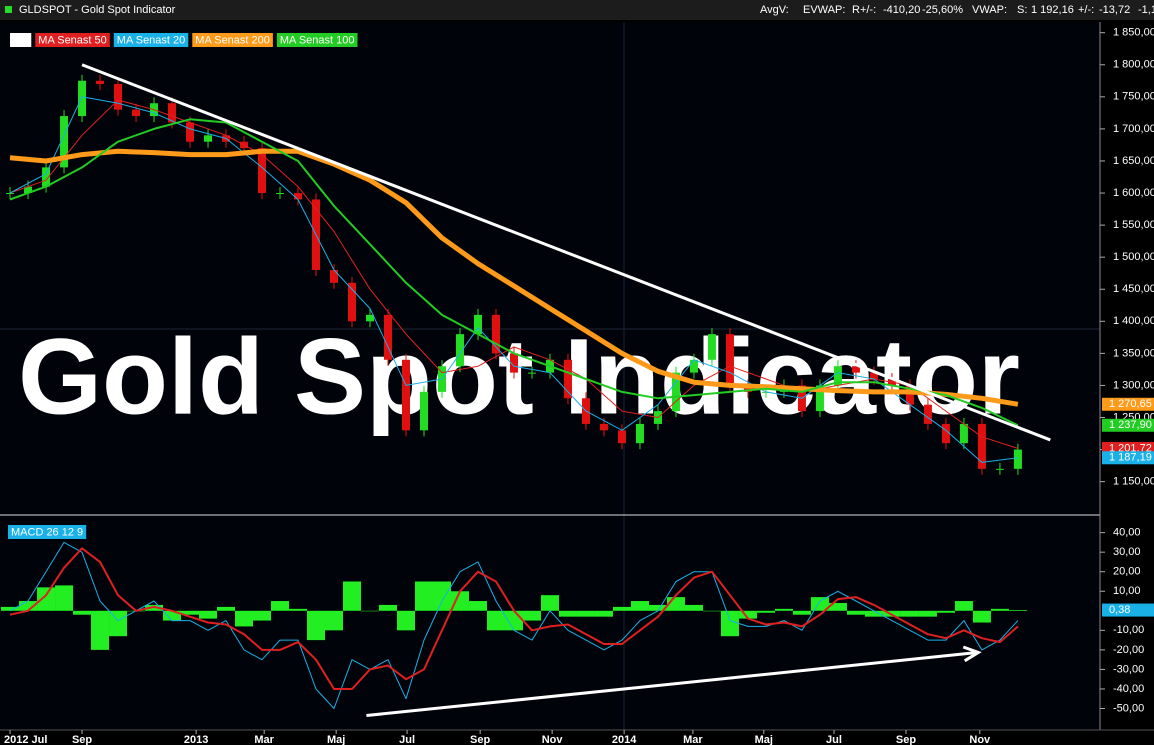  I want to click on y-tick-label: 1 350,00, so click(1133, 353).